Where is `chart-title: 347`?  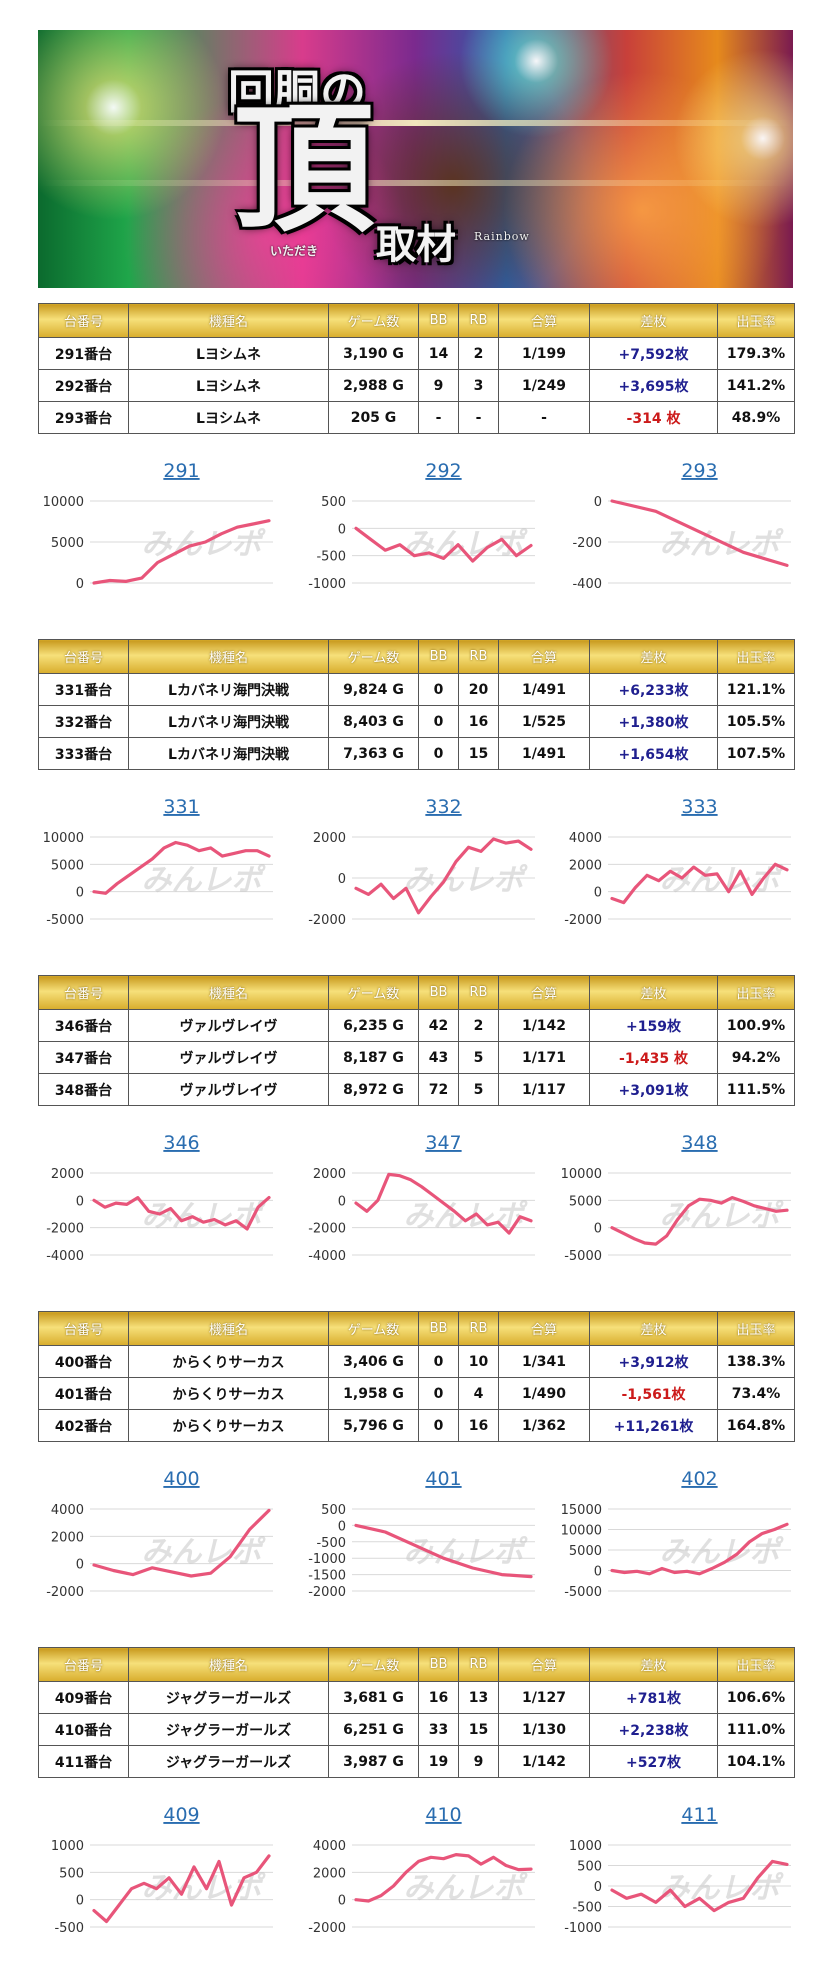
chart-title: 347 is located at coordinates (443, 1143).